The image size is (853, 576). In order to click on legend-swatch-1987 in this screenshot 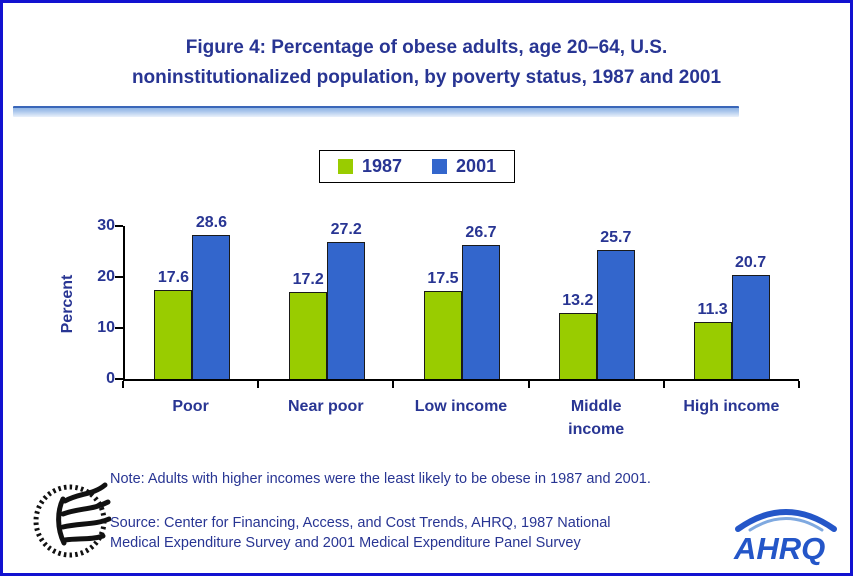, I will do `click(345, 166)`.